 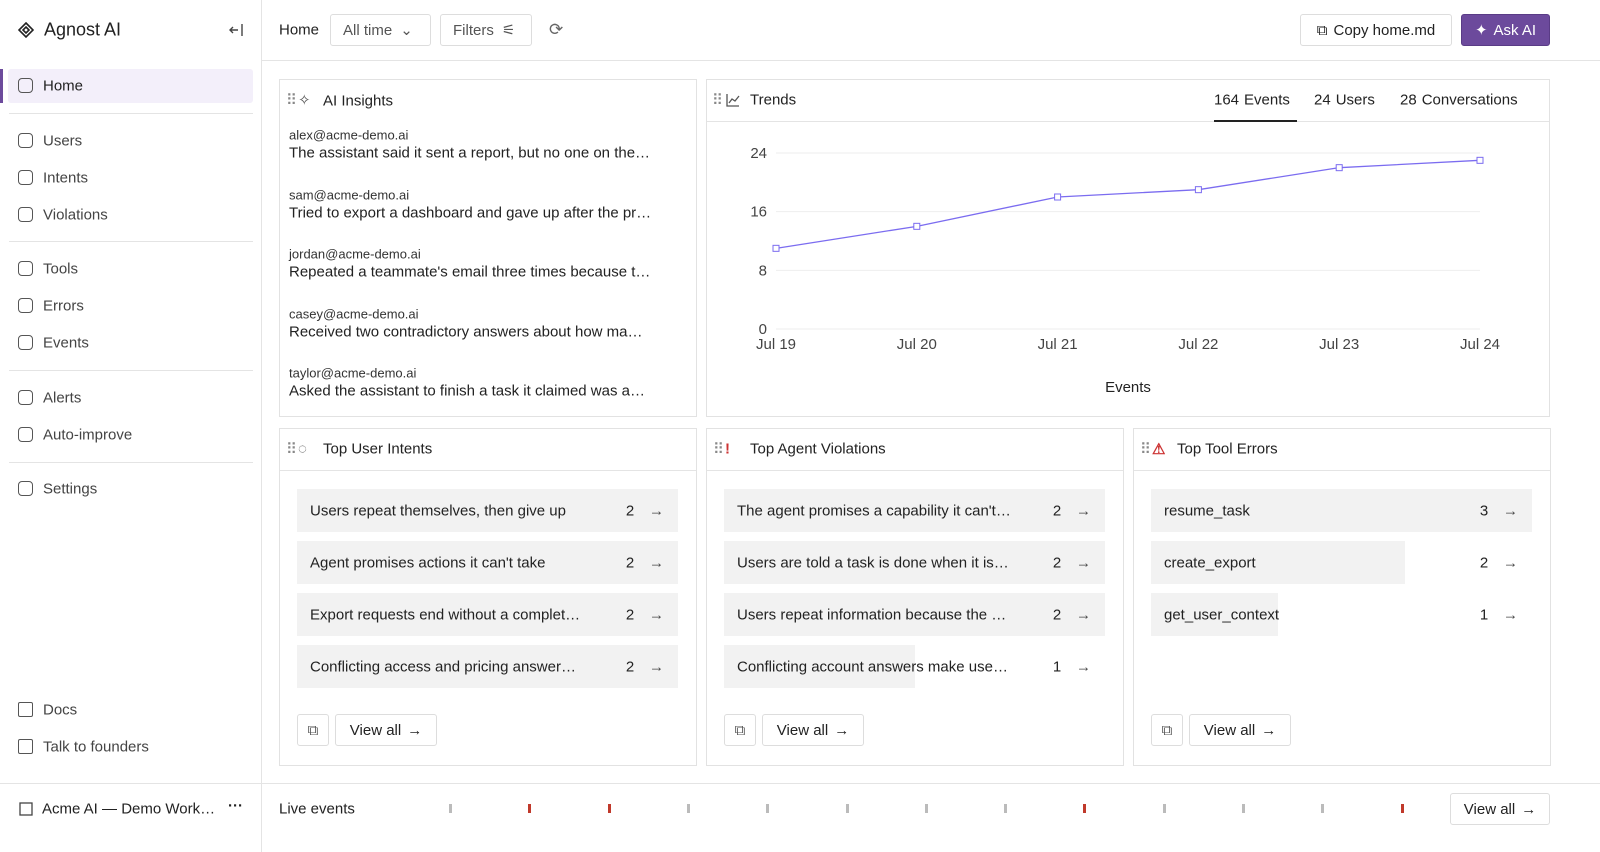 I want to click on nav-link: Talk to founders, so click(x=96, y=747).